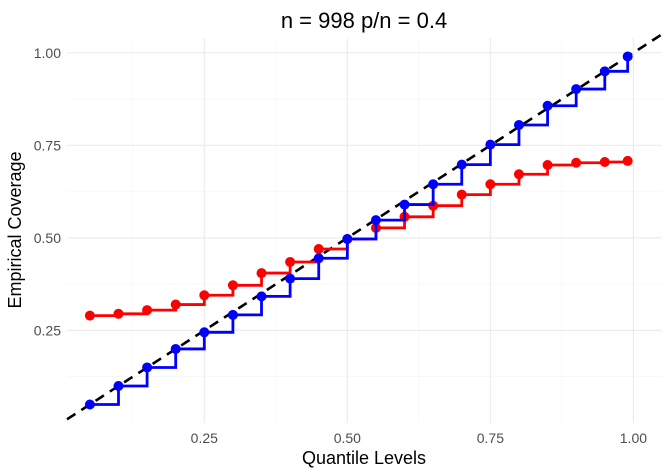 Image resolution: width=664 pixels, height=475 pixels. I want to click on y-tick-label: 0.25, so click(47, 330).